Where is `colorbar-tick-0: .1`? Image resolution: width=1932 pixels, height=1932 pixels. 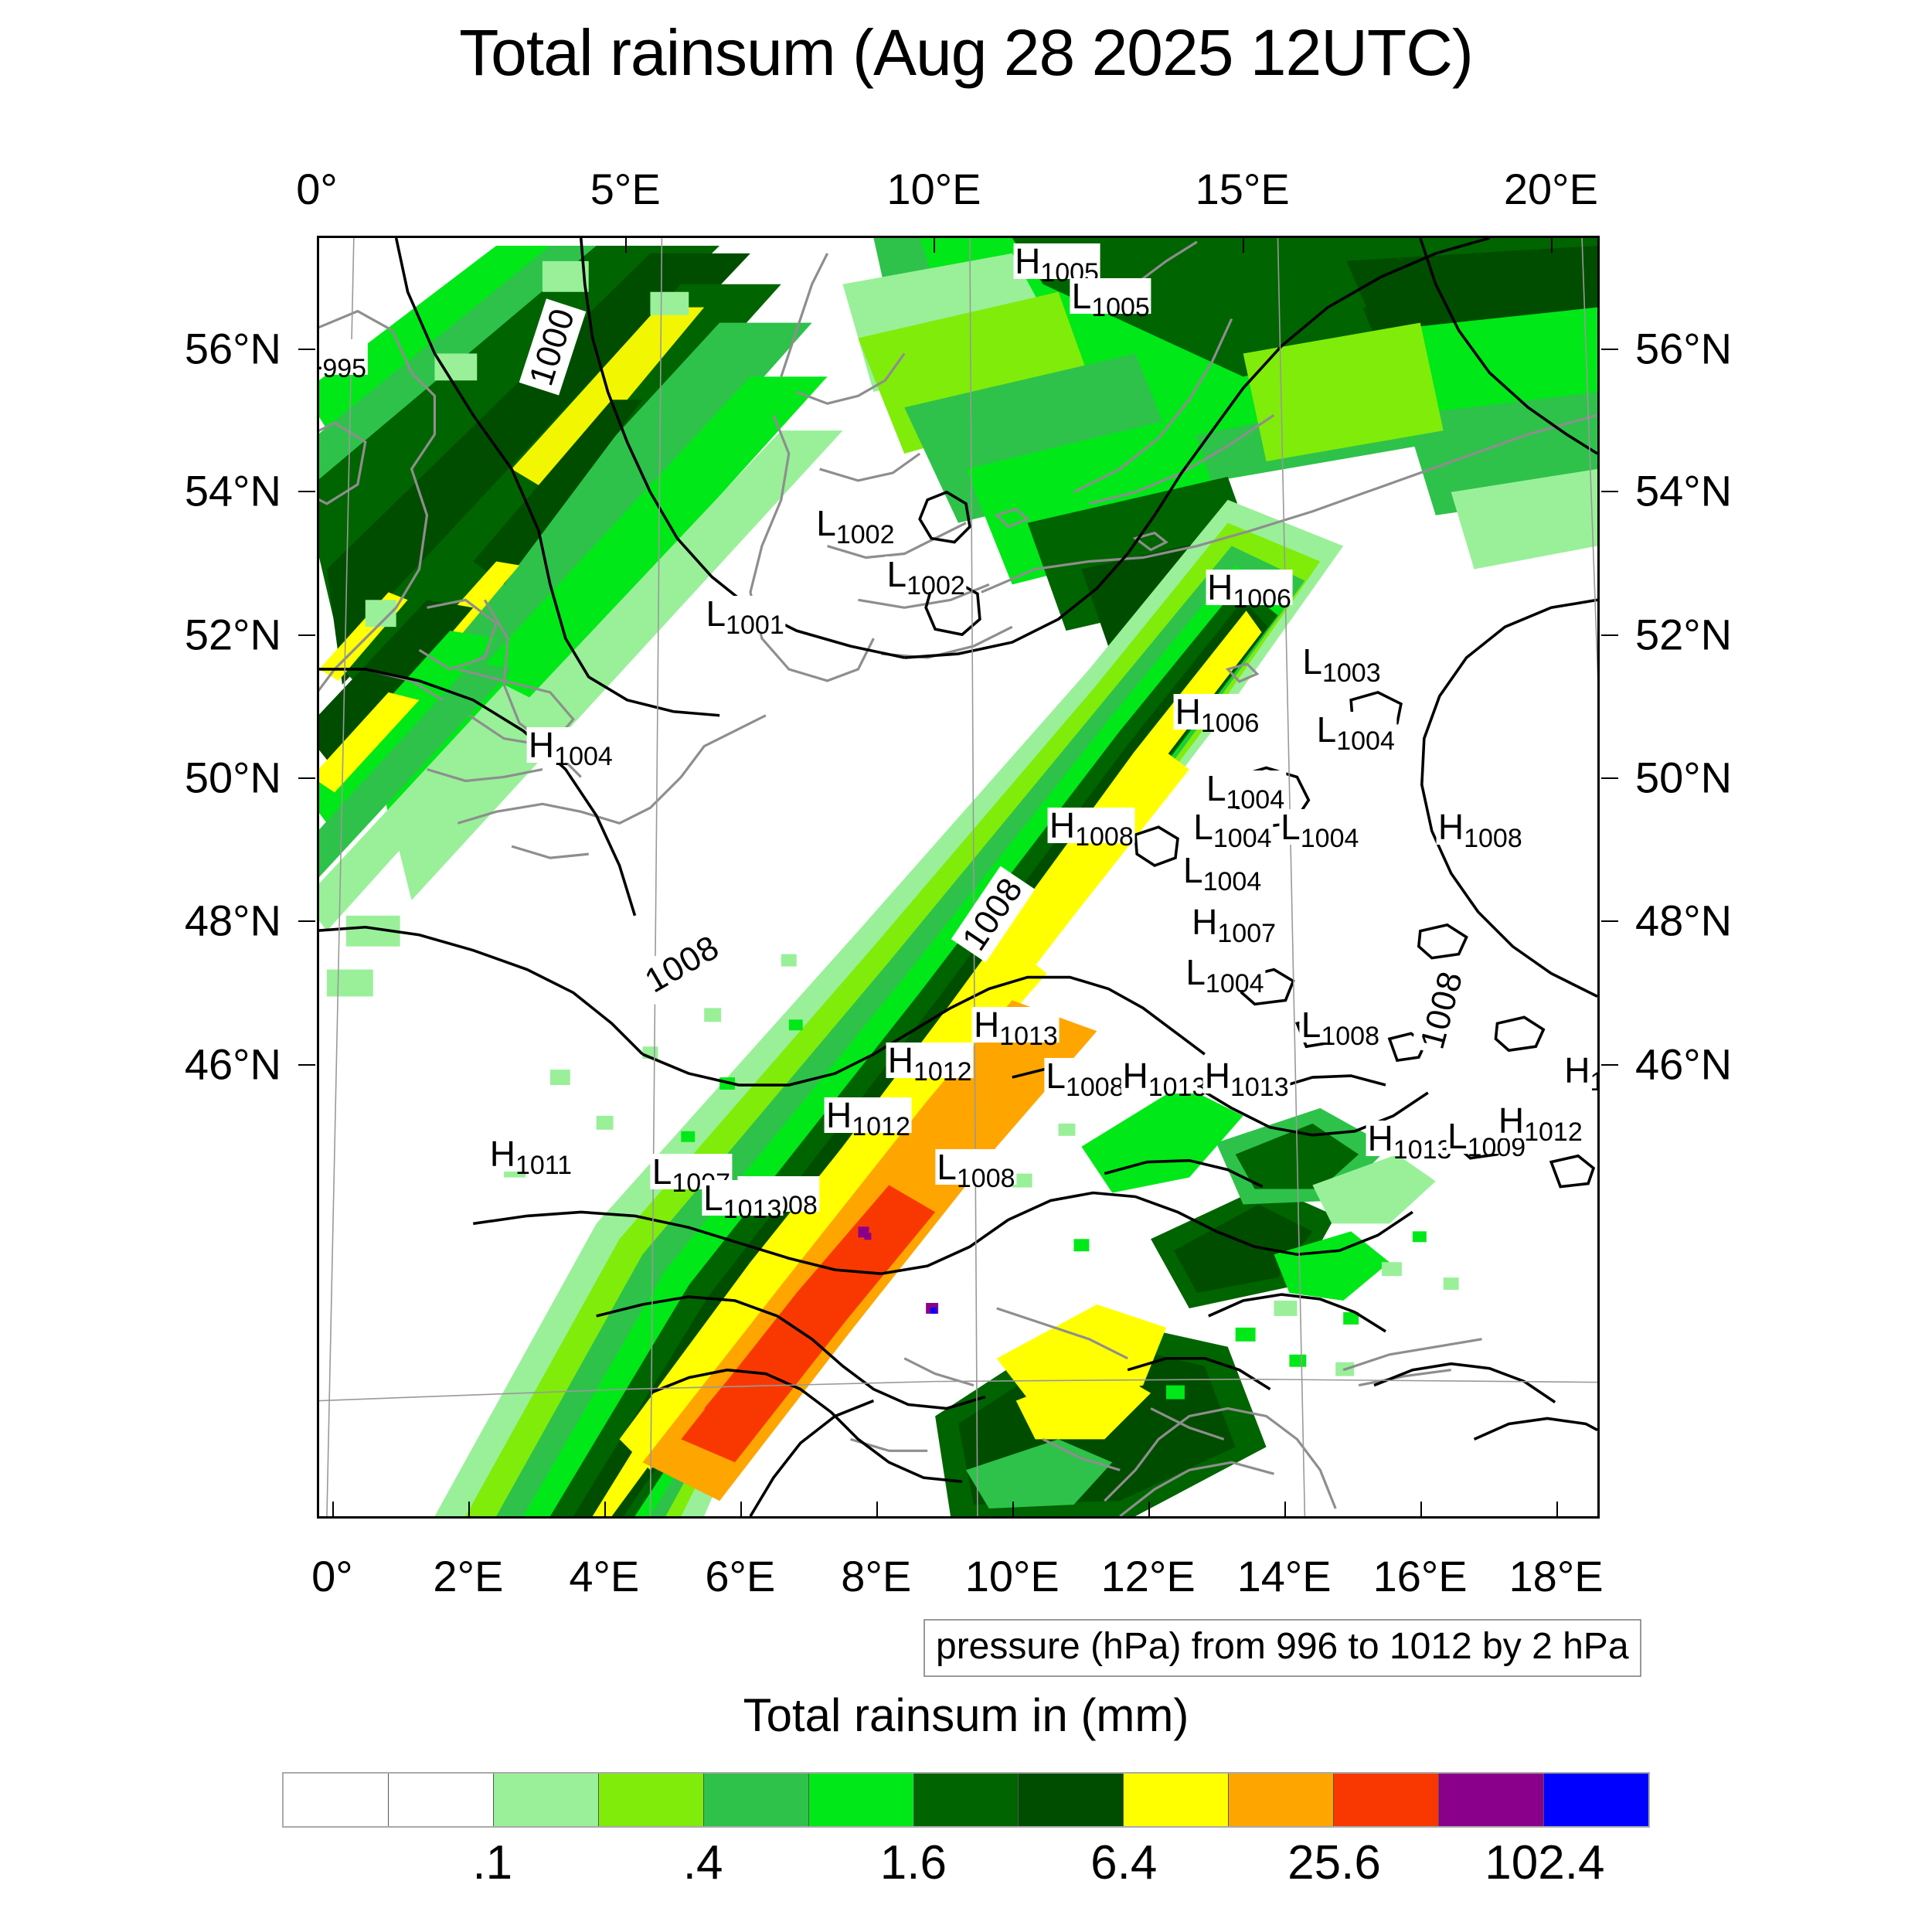
colorbar-tick-0: .1 is located at coordinates (492, 1863).